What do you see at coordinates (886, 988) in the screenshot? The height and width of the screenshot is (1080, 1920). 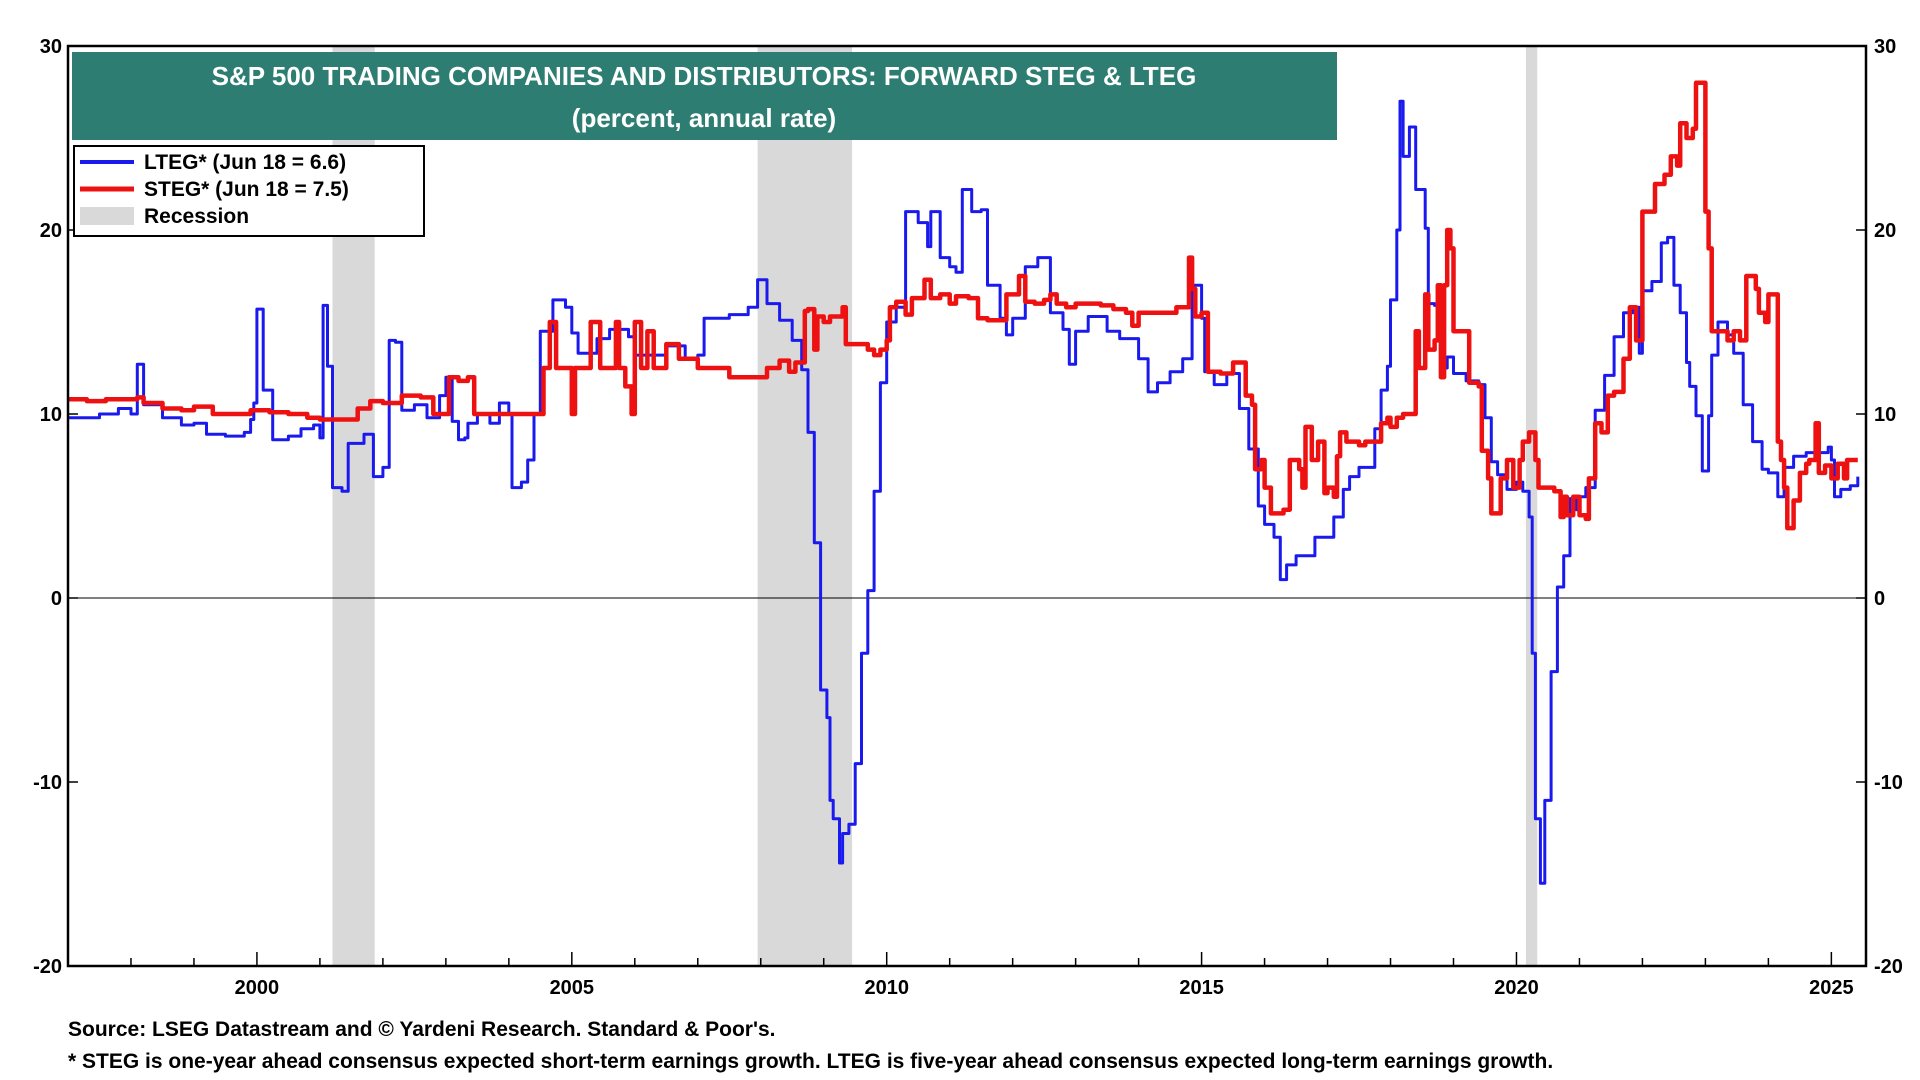 I see `x-tick-label: 2010` at bounding box center [886, 988].